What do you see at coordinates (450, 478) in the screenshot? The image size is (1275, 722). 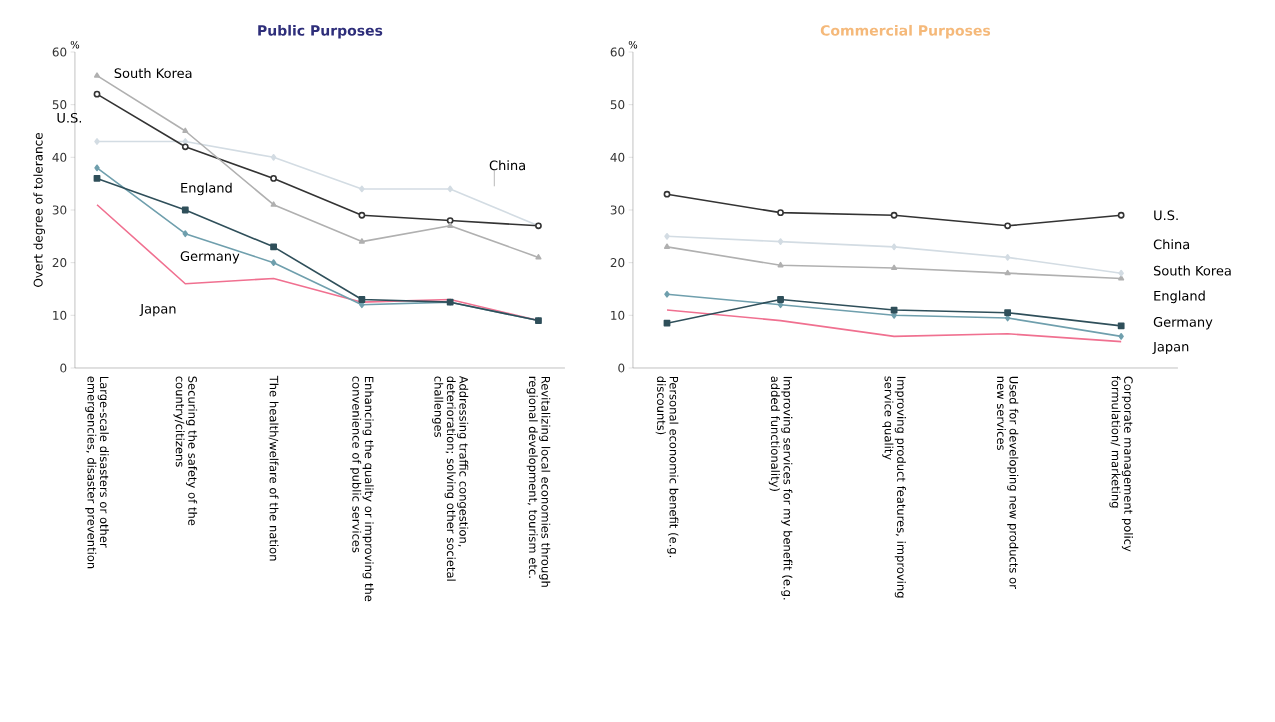 I see `x-tick-label: Addressing traffic congestion, deterioration; solving other societal challenges` at bounding box center [450, 478].